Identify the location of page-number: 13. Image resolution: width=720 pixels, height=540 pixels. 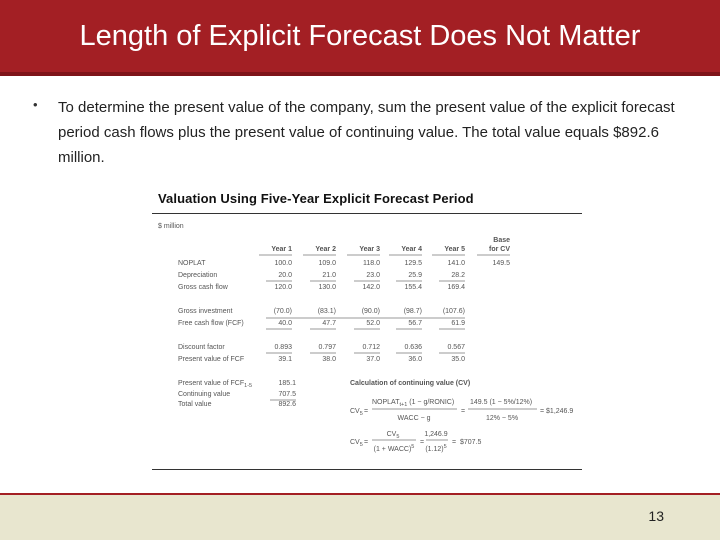
(656, 516).